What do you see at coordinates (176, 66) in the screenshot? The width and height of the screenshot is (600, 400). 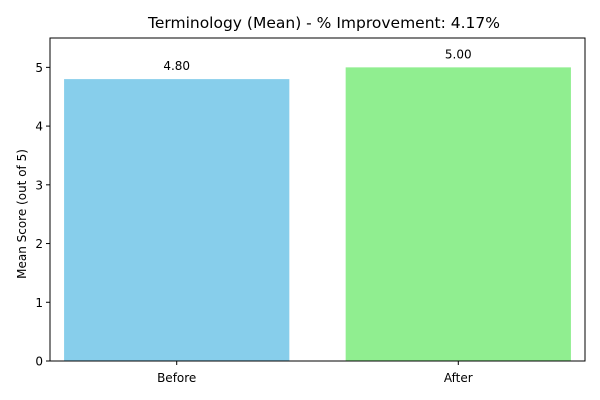 I see `data-label-before: 4.80` at bounding box center [176, 66].